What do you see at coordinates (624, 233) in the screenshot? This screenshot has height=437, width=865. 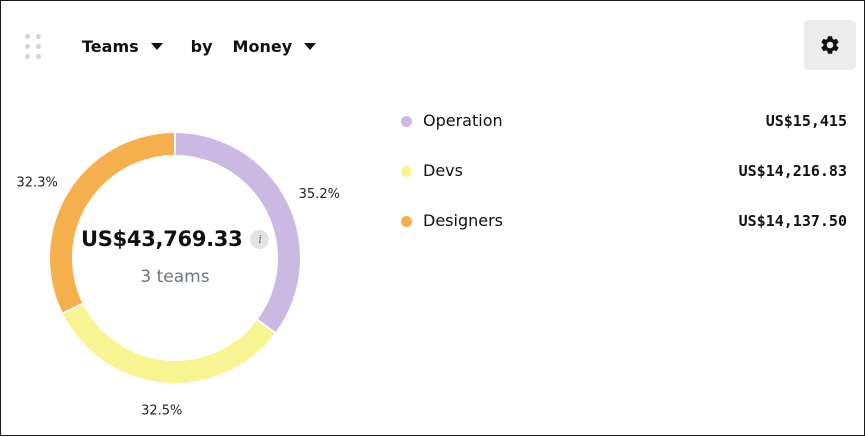 I see `legend-item-designers: Designers US$14,137.50` at bounding box center [624, 233].